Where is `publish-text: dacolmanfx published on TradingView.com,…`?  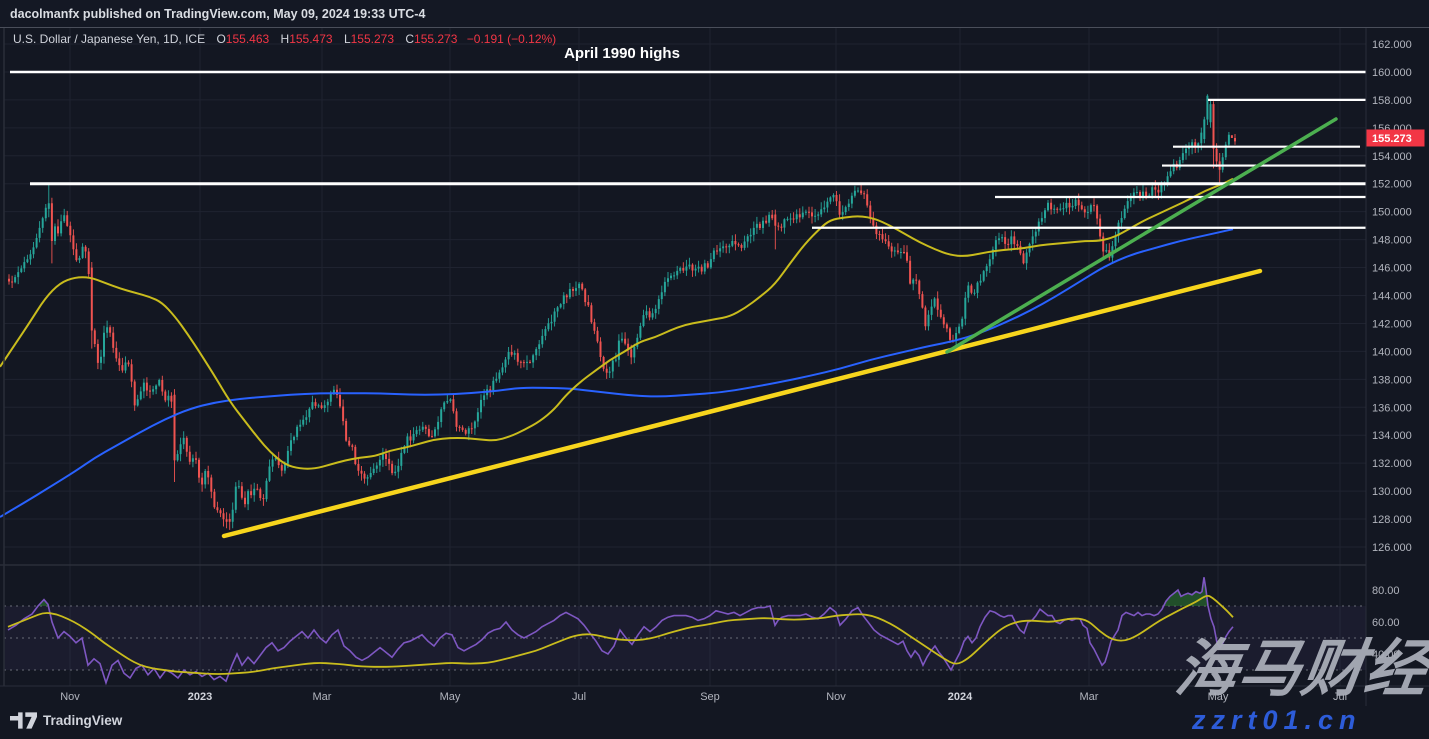 publish-text: dacolmanfx published on TradingView.com,… is located at coordinates (218, 14).